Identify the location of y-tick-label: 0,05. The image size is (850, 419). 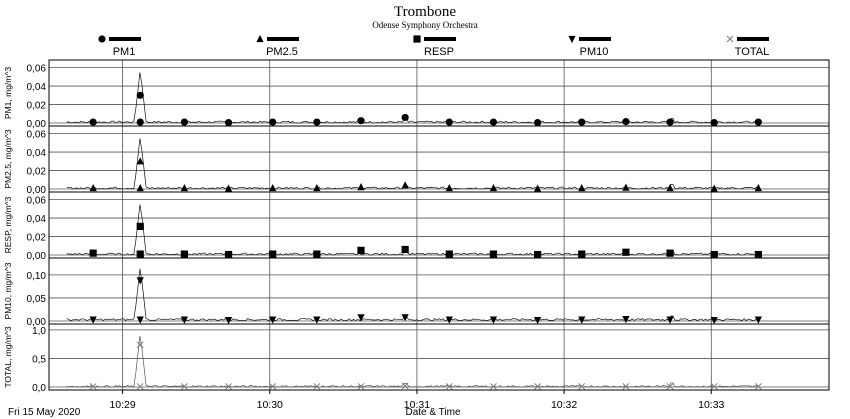
(37, 299).